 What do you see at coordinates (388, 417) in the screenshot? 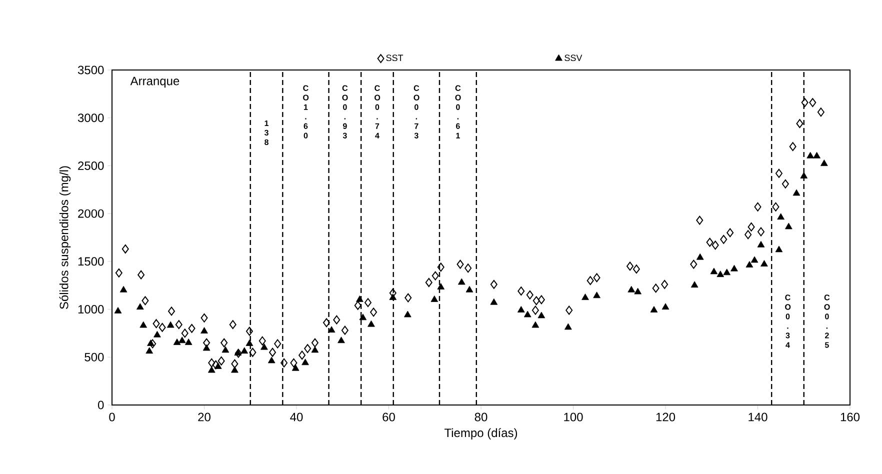
I see `x-tick-label: 60` at bounding box center [388, 417].